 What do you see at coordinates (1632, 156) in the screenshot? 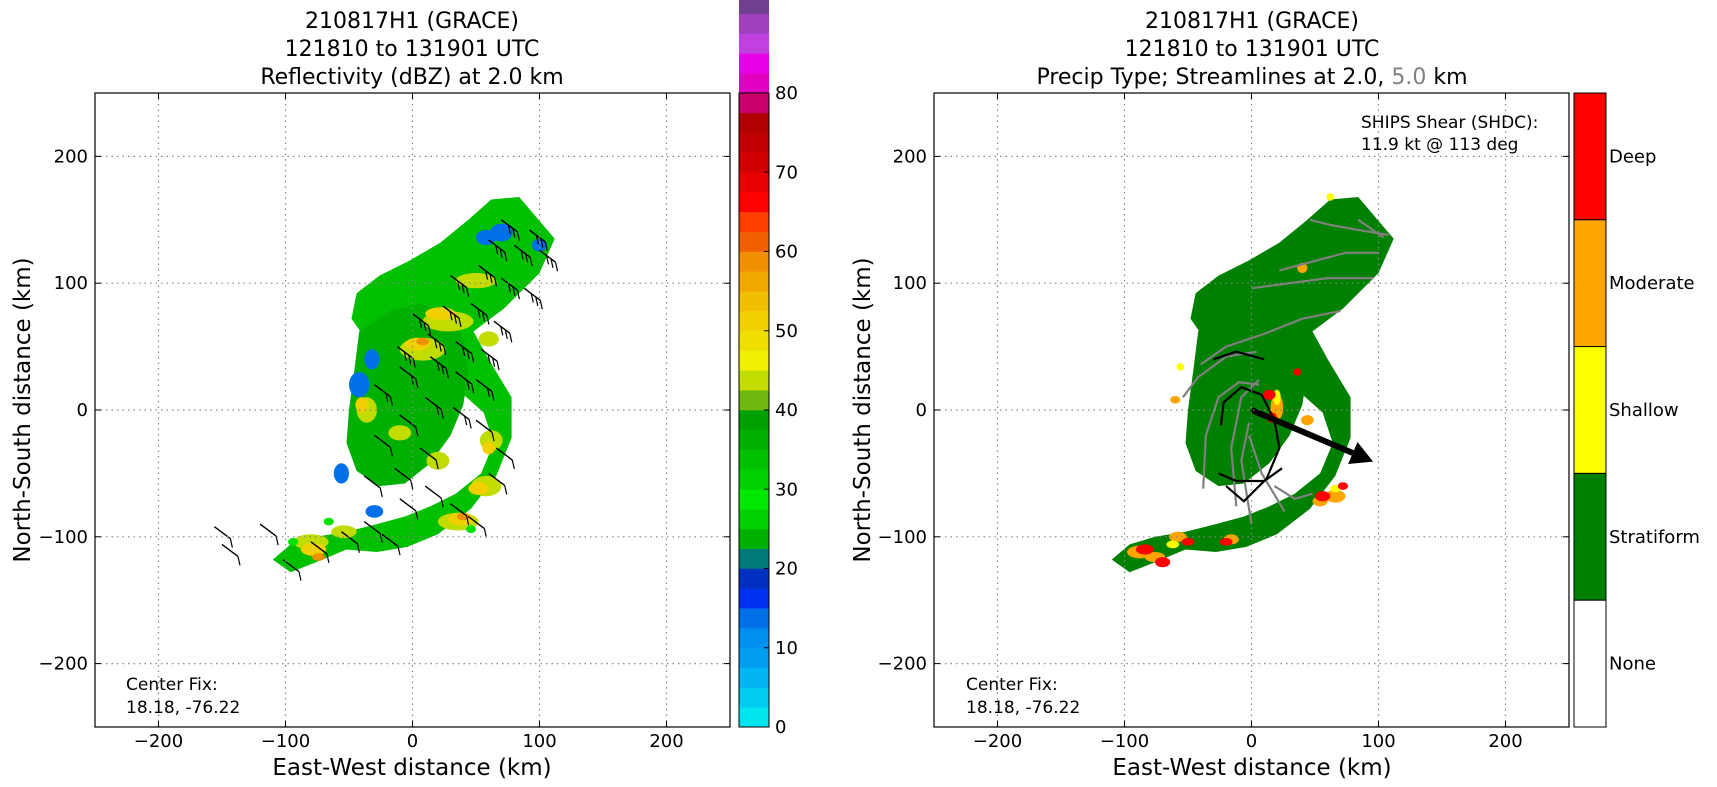
I see `category-label: Deep` at bounding box center [1632, 156].